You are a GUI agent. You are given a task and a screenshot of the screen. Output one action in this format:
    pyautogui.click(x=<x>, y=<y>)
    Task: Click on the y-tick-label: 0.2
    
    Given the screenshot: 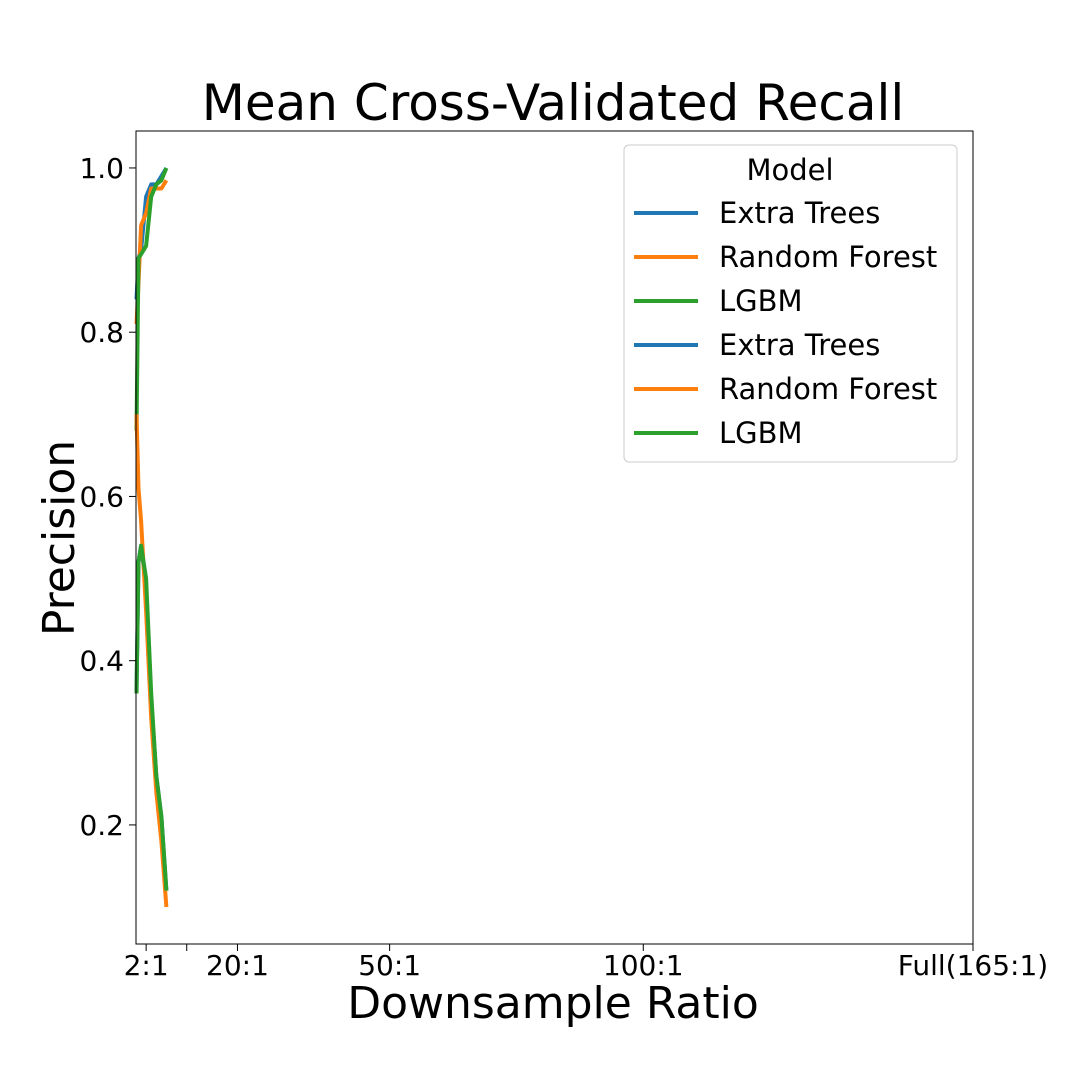 What is the action you would take?
    pyautogui.click(x=101, y=825)
    